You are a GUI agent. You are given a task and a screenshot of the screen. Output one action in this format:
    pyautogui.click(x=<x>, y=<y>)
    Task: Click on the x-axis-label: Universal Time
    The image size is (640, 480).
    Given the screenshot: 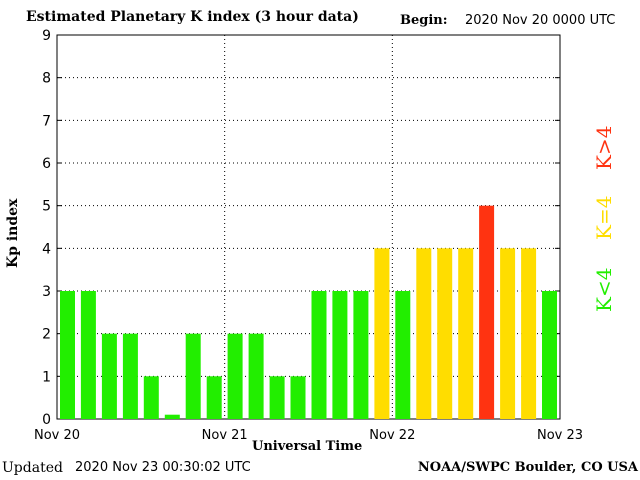 What is the action you would take?
    pyautogui.click(x=307, y=446)
    